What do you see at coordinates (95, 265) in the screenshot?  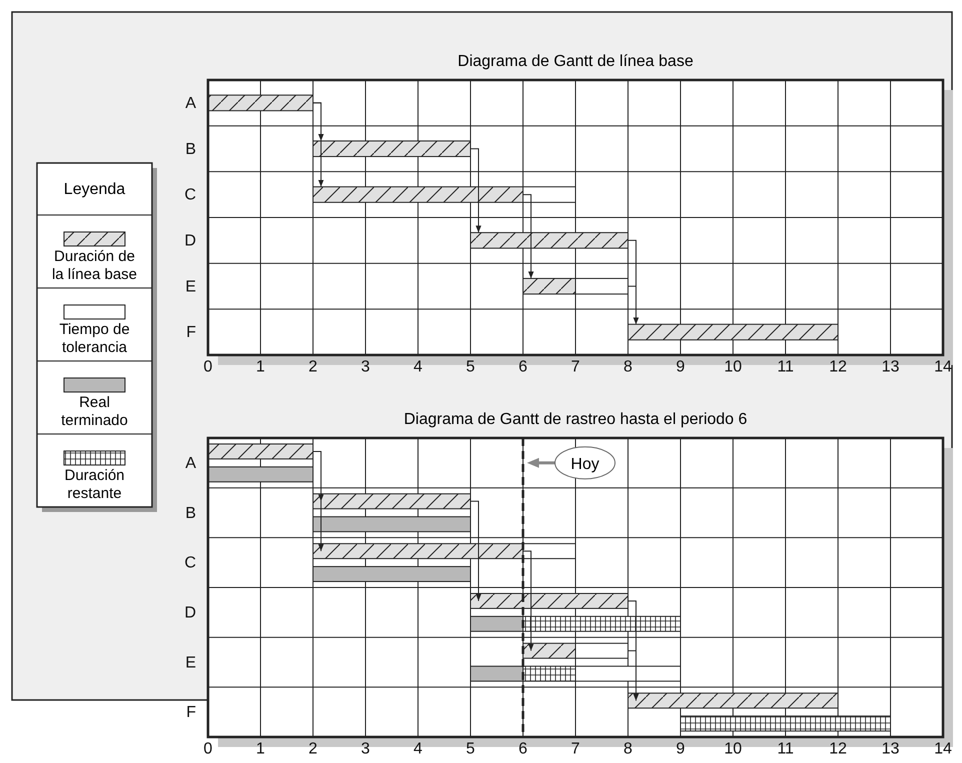 I see `legend-label: Duración de la línea base` at bounding box center [95, 265].